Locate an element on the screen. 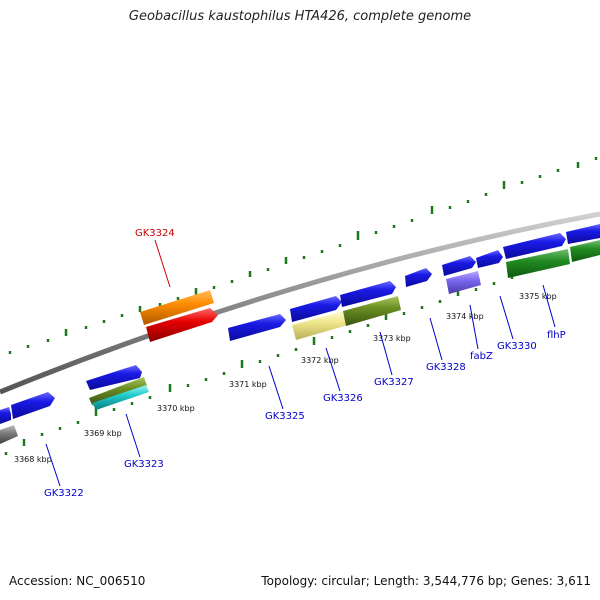 The image size is (600, 600). gene-gk3328 is located at coordinates (418, 277).